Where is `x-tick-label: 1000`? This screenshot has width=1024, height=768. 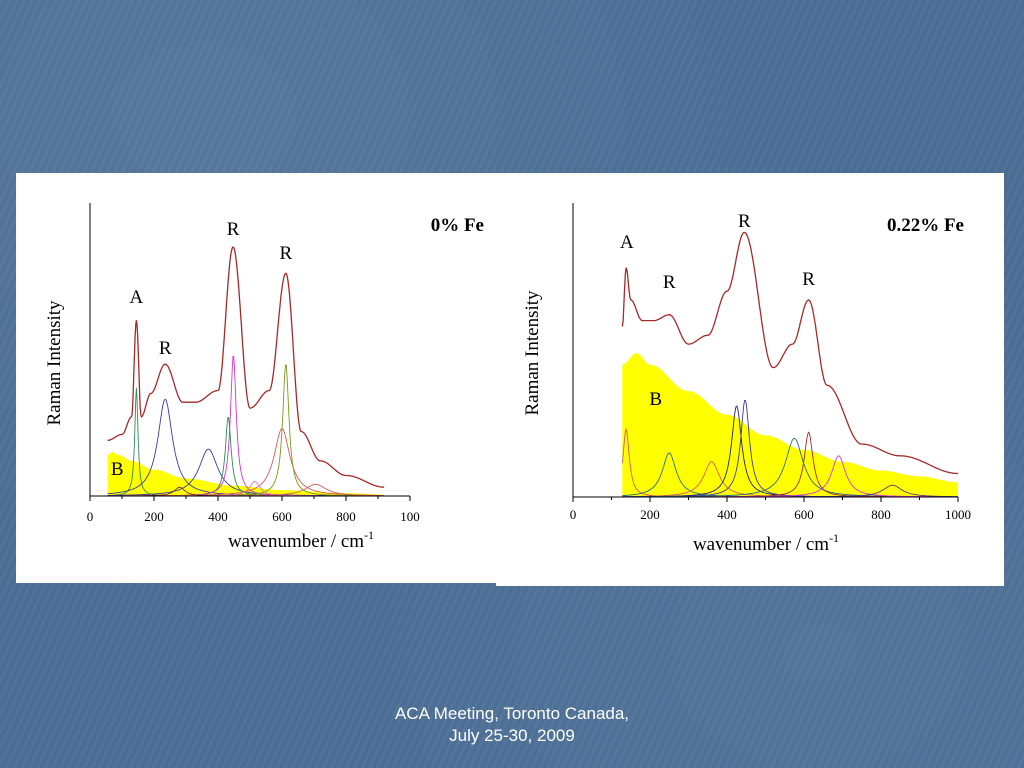 x-tick-label: 1000 is located at coordinates (958, 514).